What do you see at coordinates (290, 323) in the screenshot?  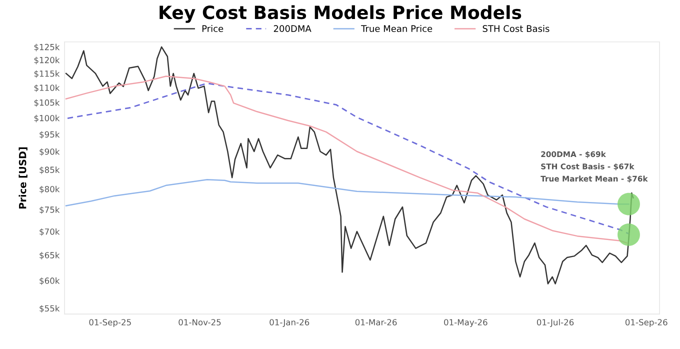 I see `x-tick-label: 01-Jan-26` at bounding box center [290, 323].